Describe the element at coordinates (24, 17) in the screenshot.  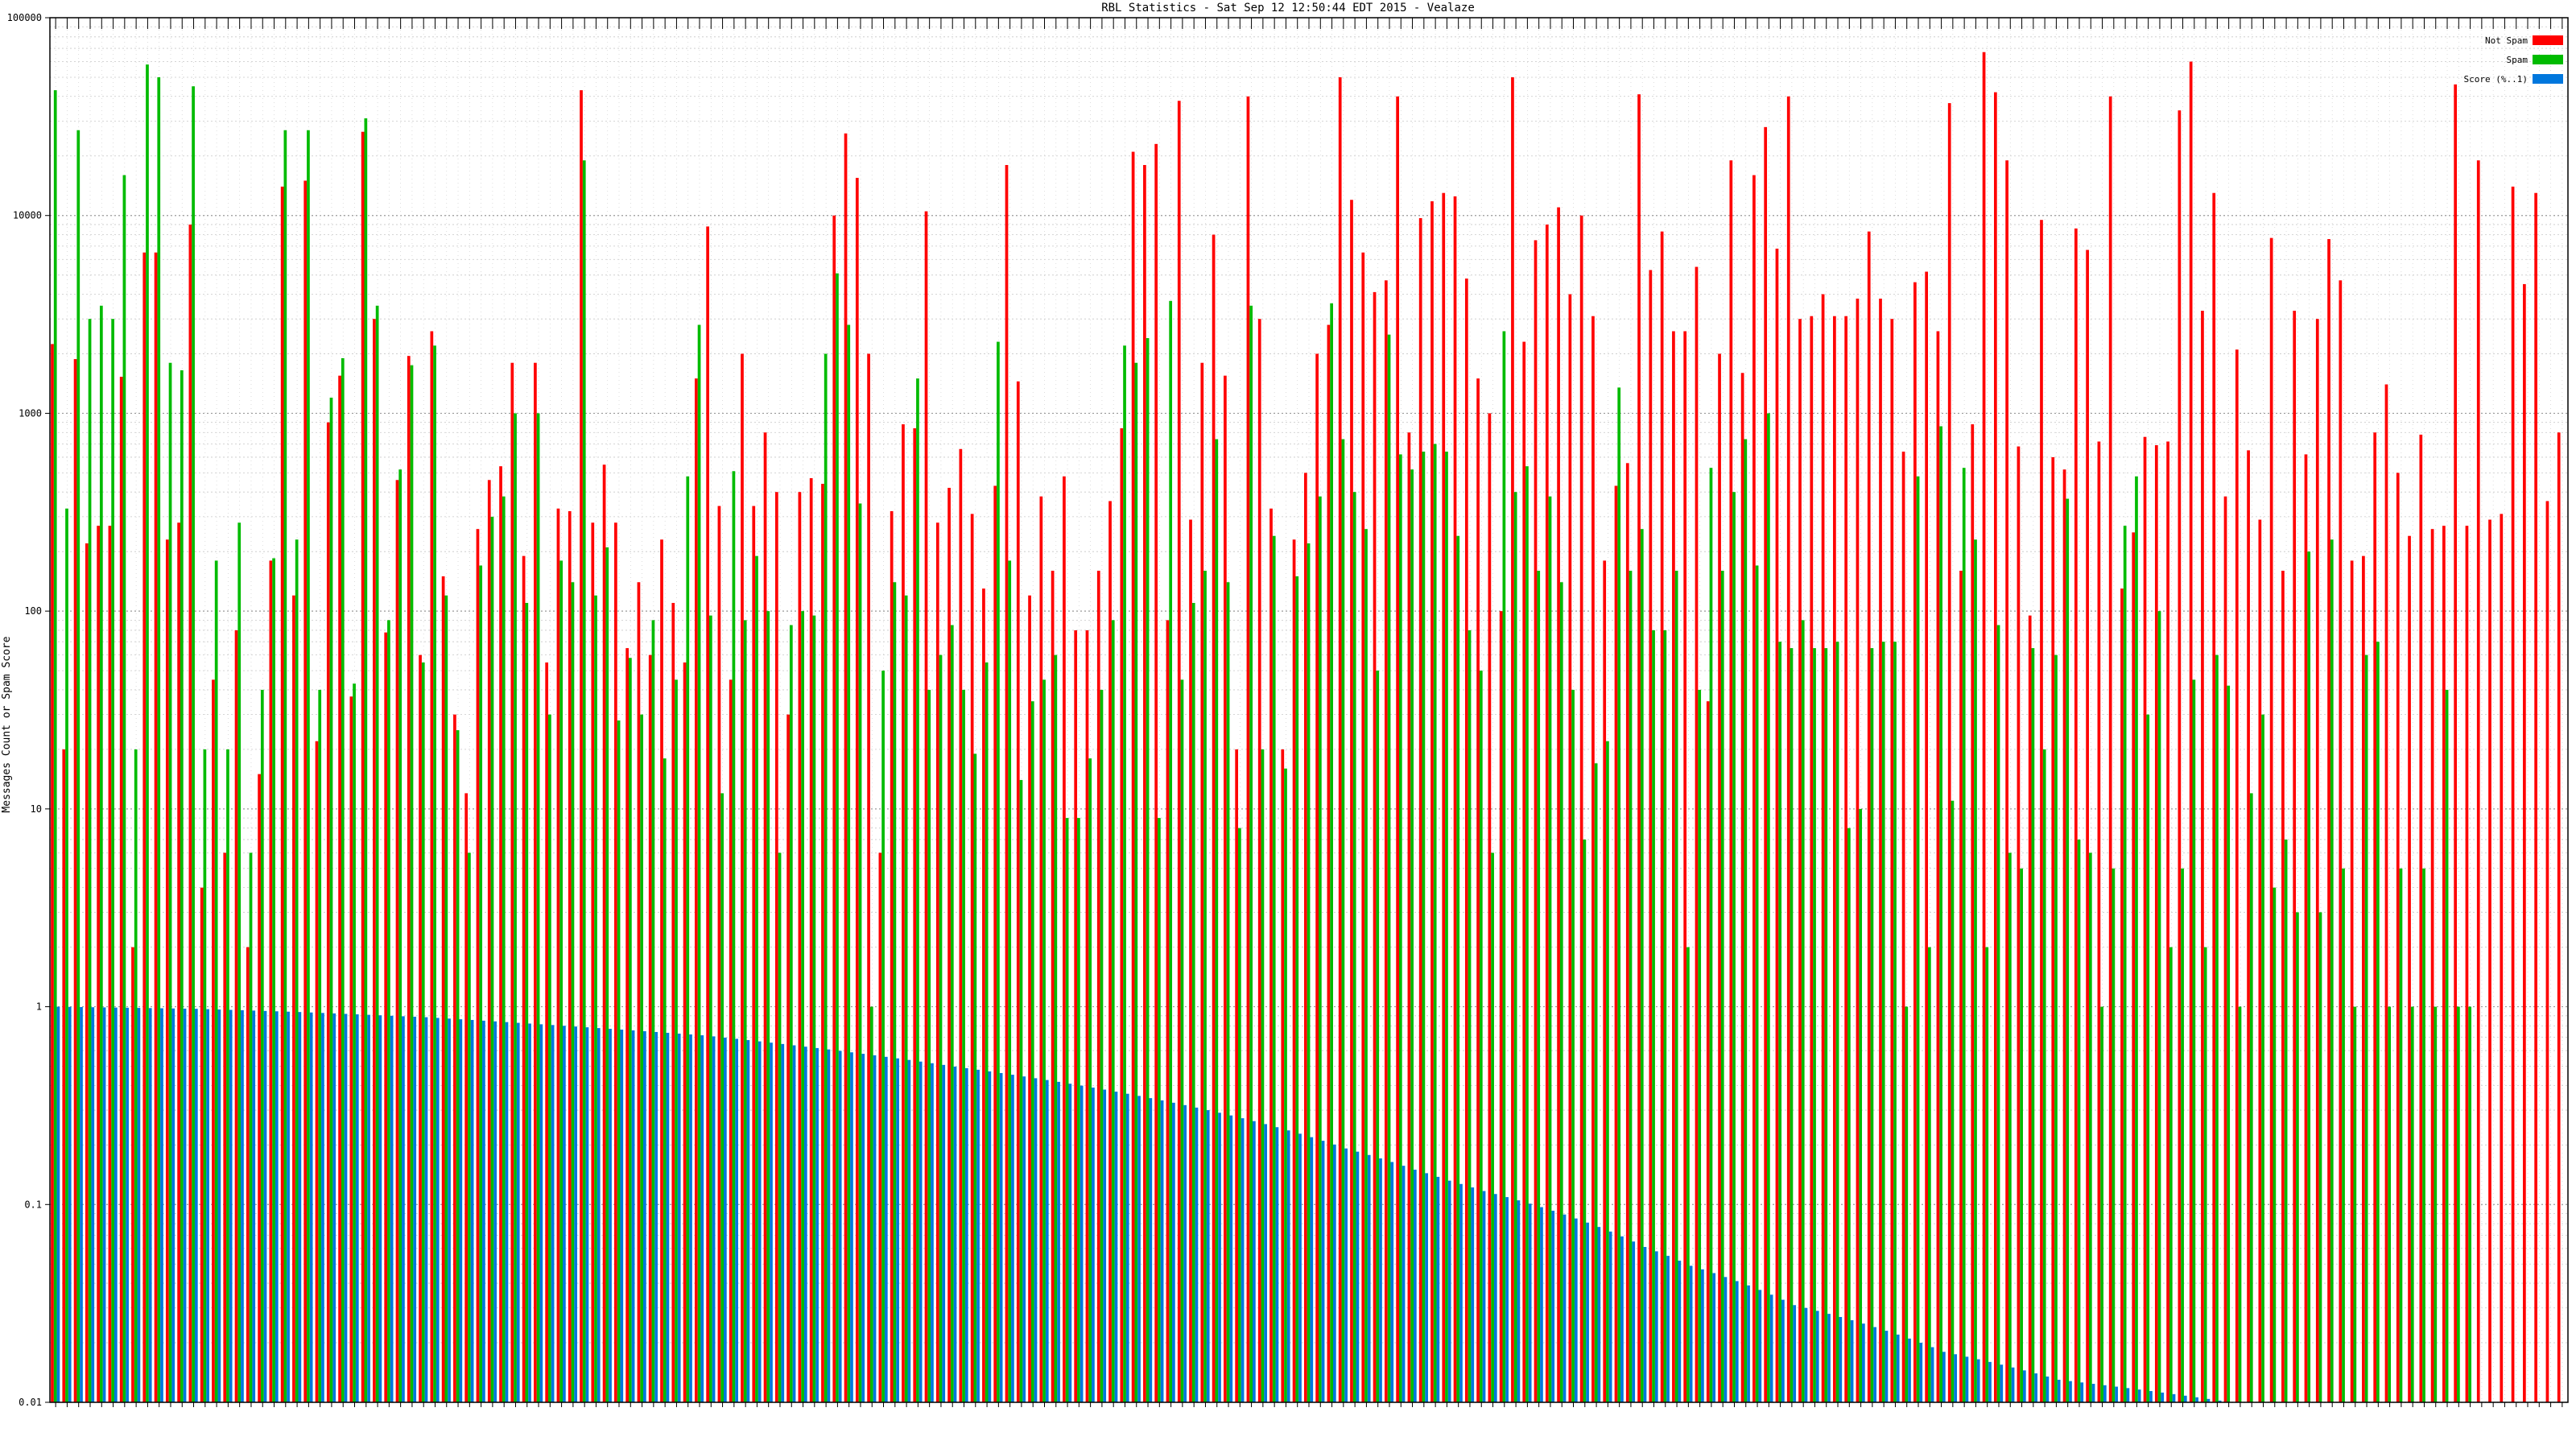
I see `y-tick-label: 100000` at that location.